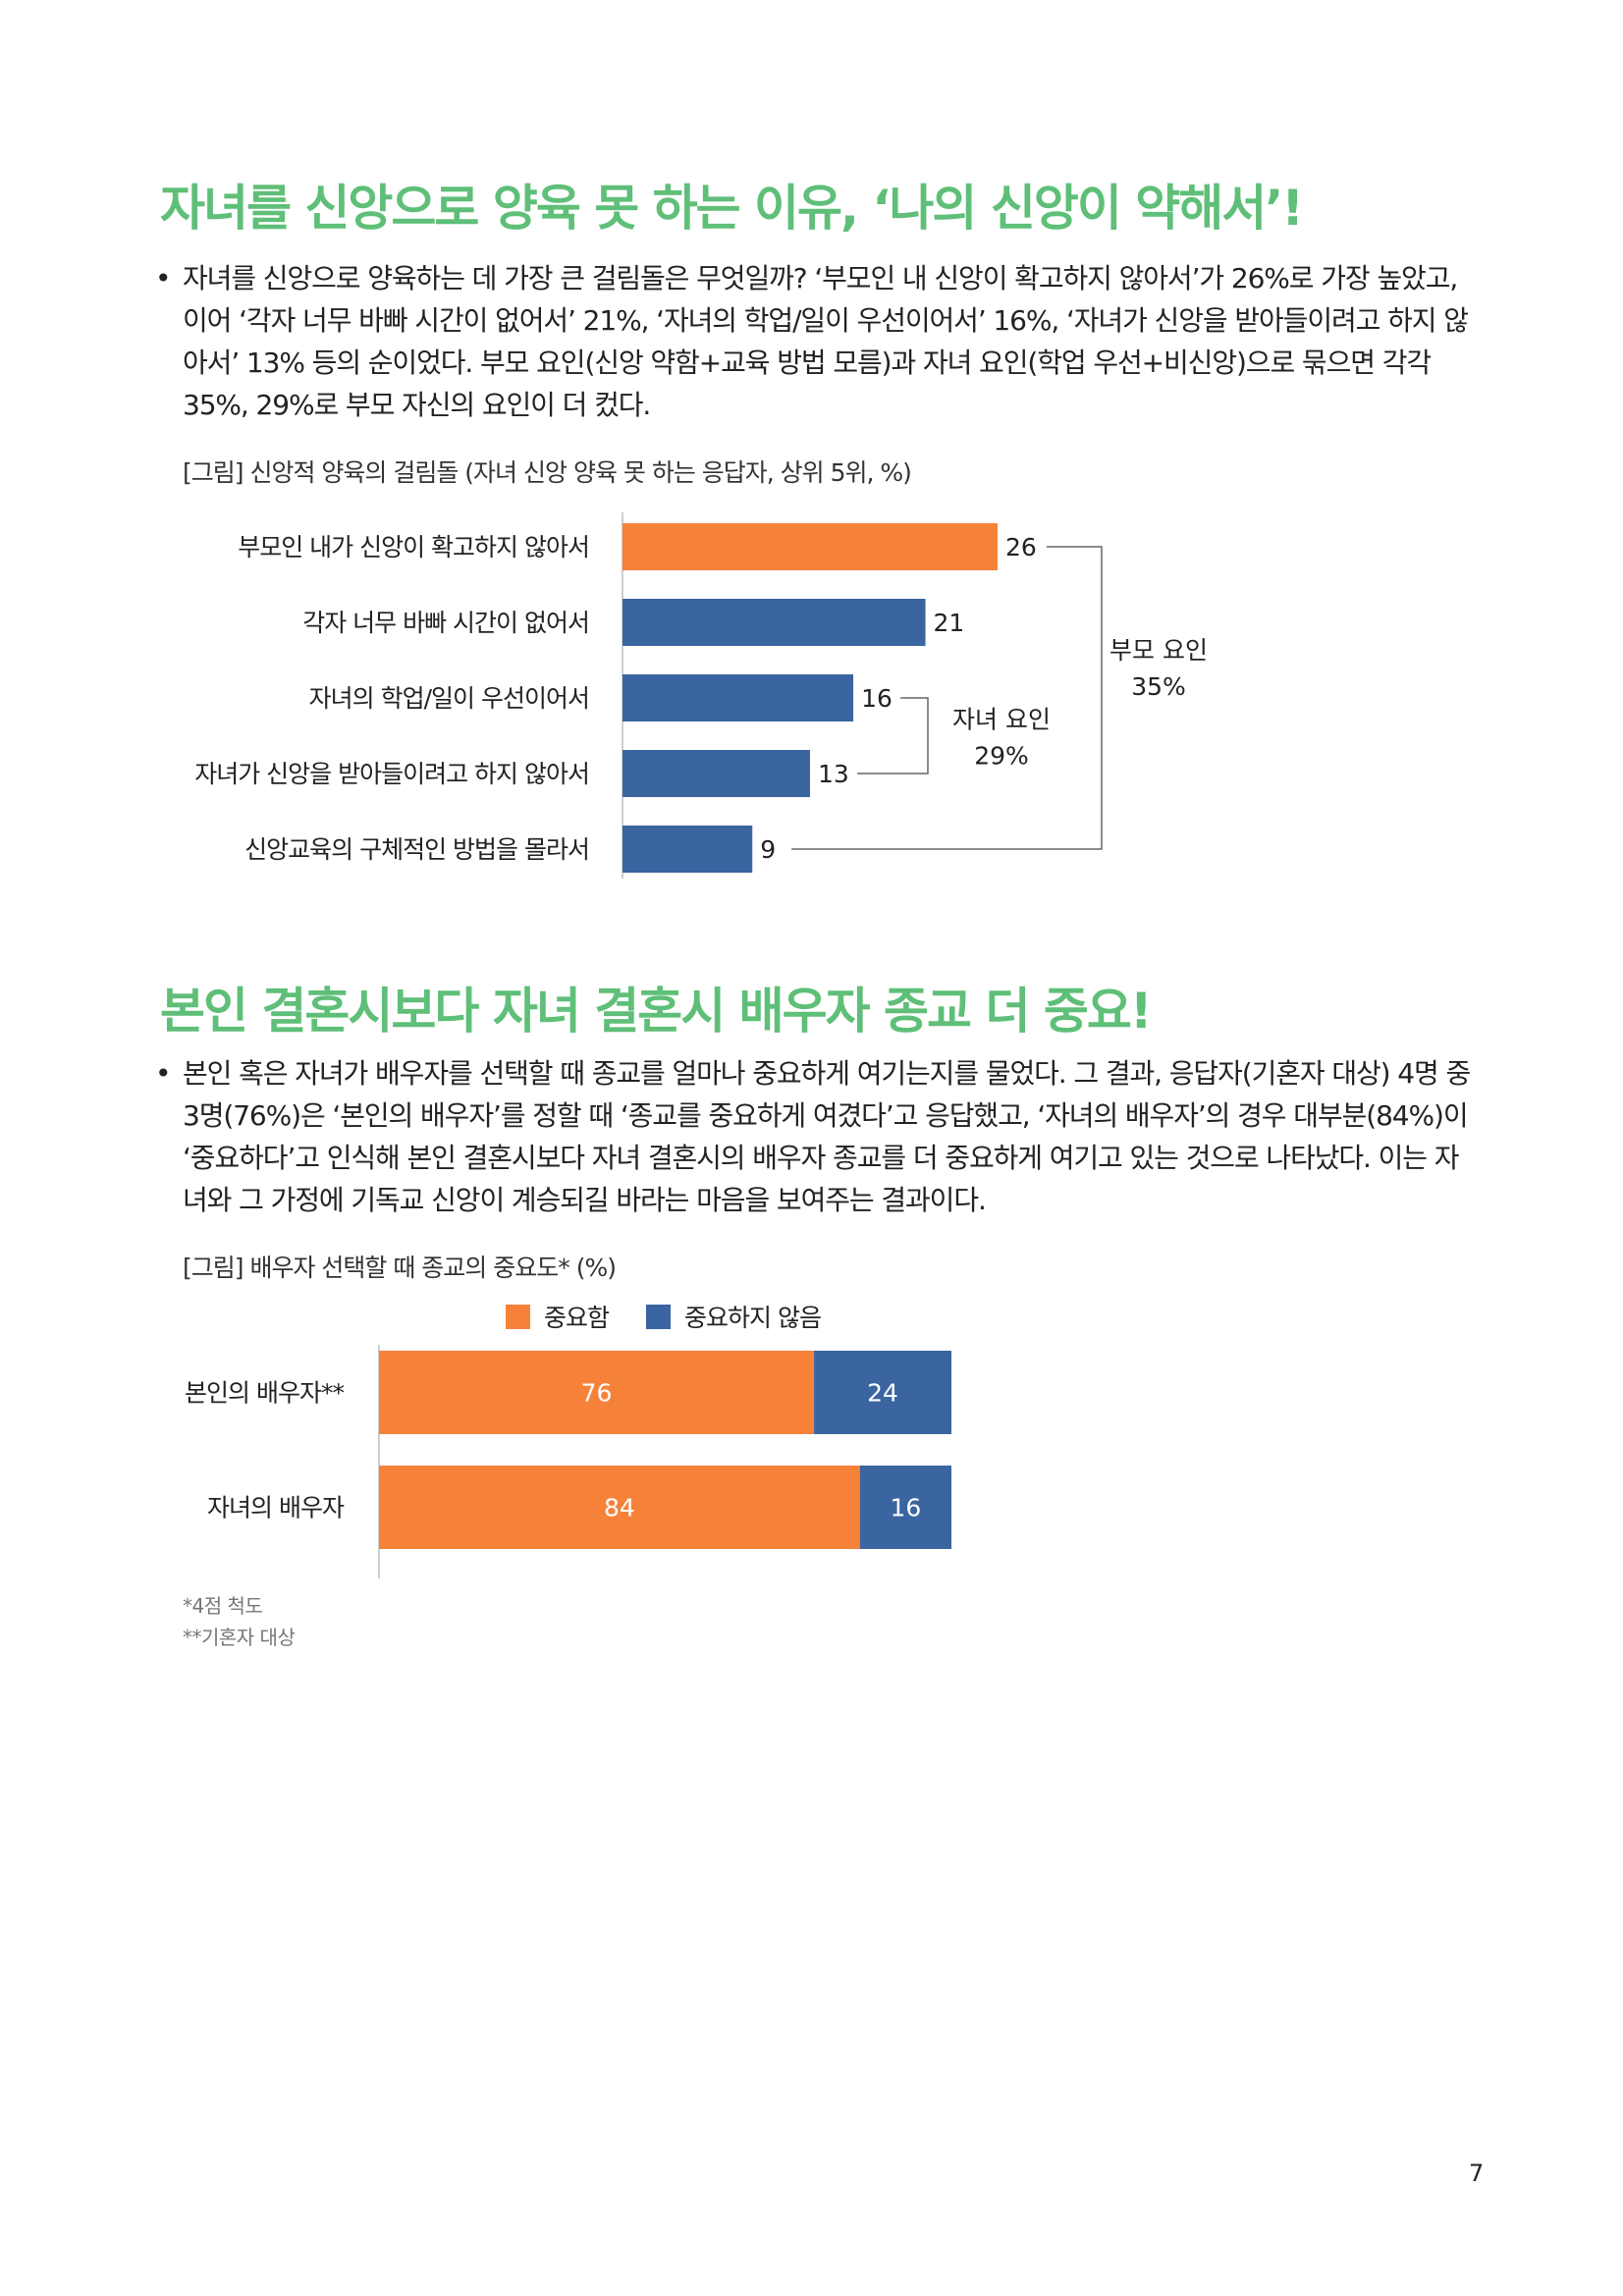 The height and width of the screenshot is (2296, 1623). What do you see at coordinates (417, 850) in the screenshot?
I see `chart1-category-label: 신앙교육의 구체적인 방법을 몰라서` at bounding box center [417, 850].